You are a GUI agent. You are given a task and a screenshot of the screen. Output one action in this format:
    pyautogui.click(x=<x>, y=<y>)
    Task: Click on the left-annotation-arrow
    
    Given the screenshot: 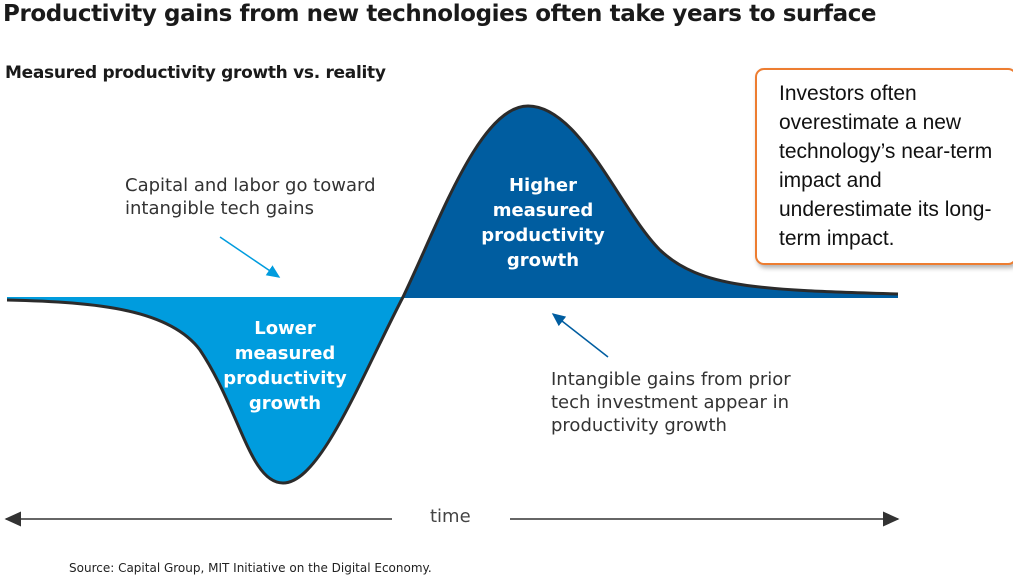 What is the action you would take?
    pyautogui.click(x=250, y=257)
    